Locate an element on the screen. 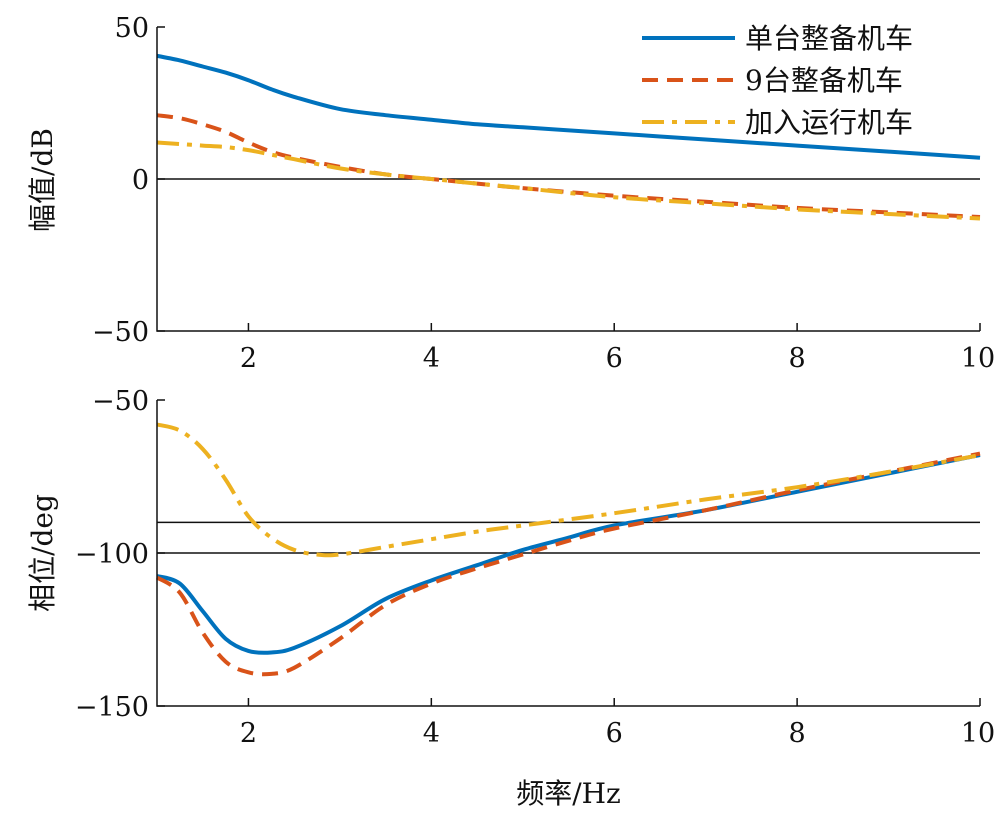  legend: 单台整备机车 9台整备机车 加入运行机车 is located at coordinates (777, 80).